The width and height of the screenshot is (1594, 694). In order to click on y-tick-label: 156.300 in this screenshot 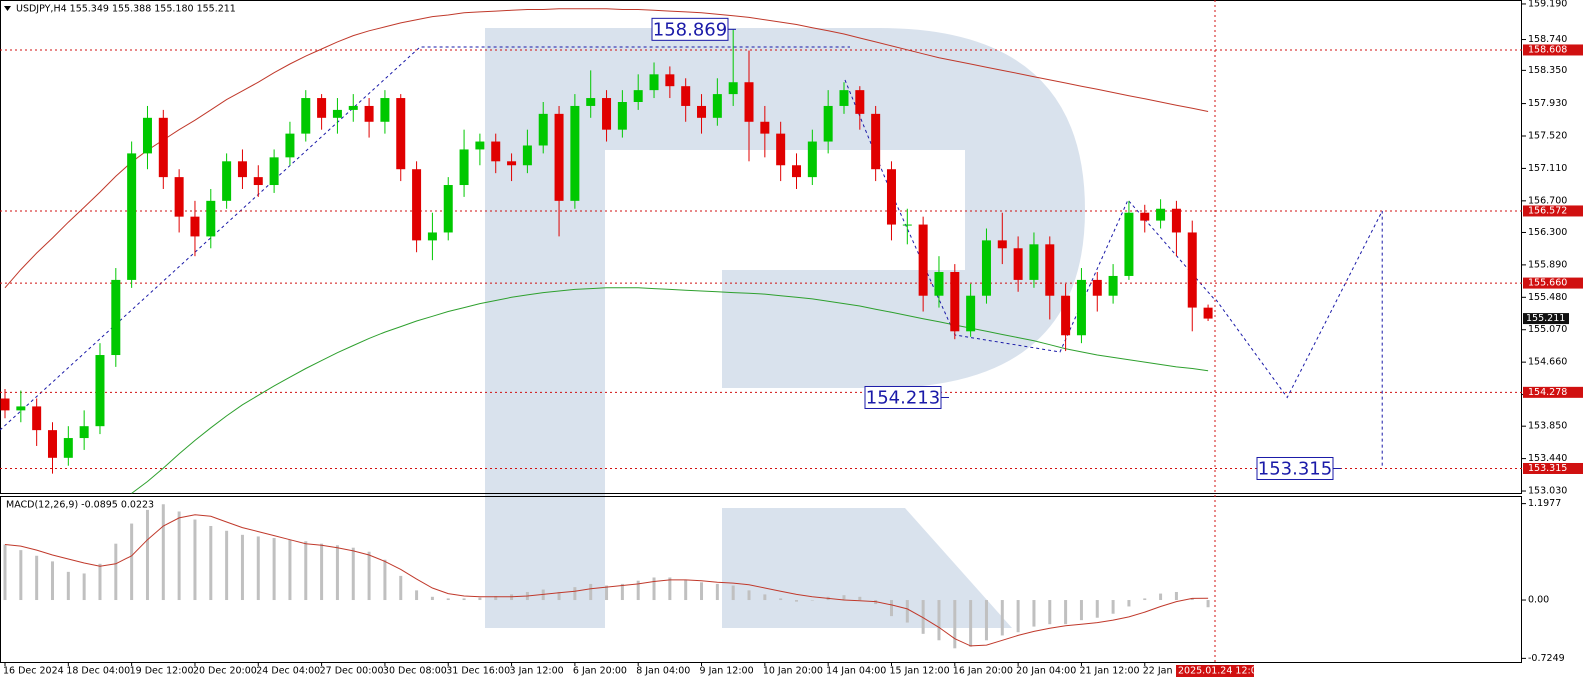, I will do `click(1547, 232)`.